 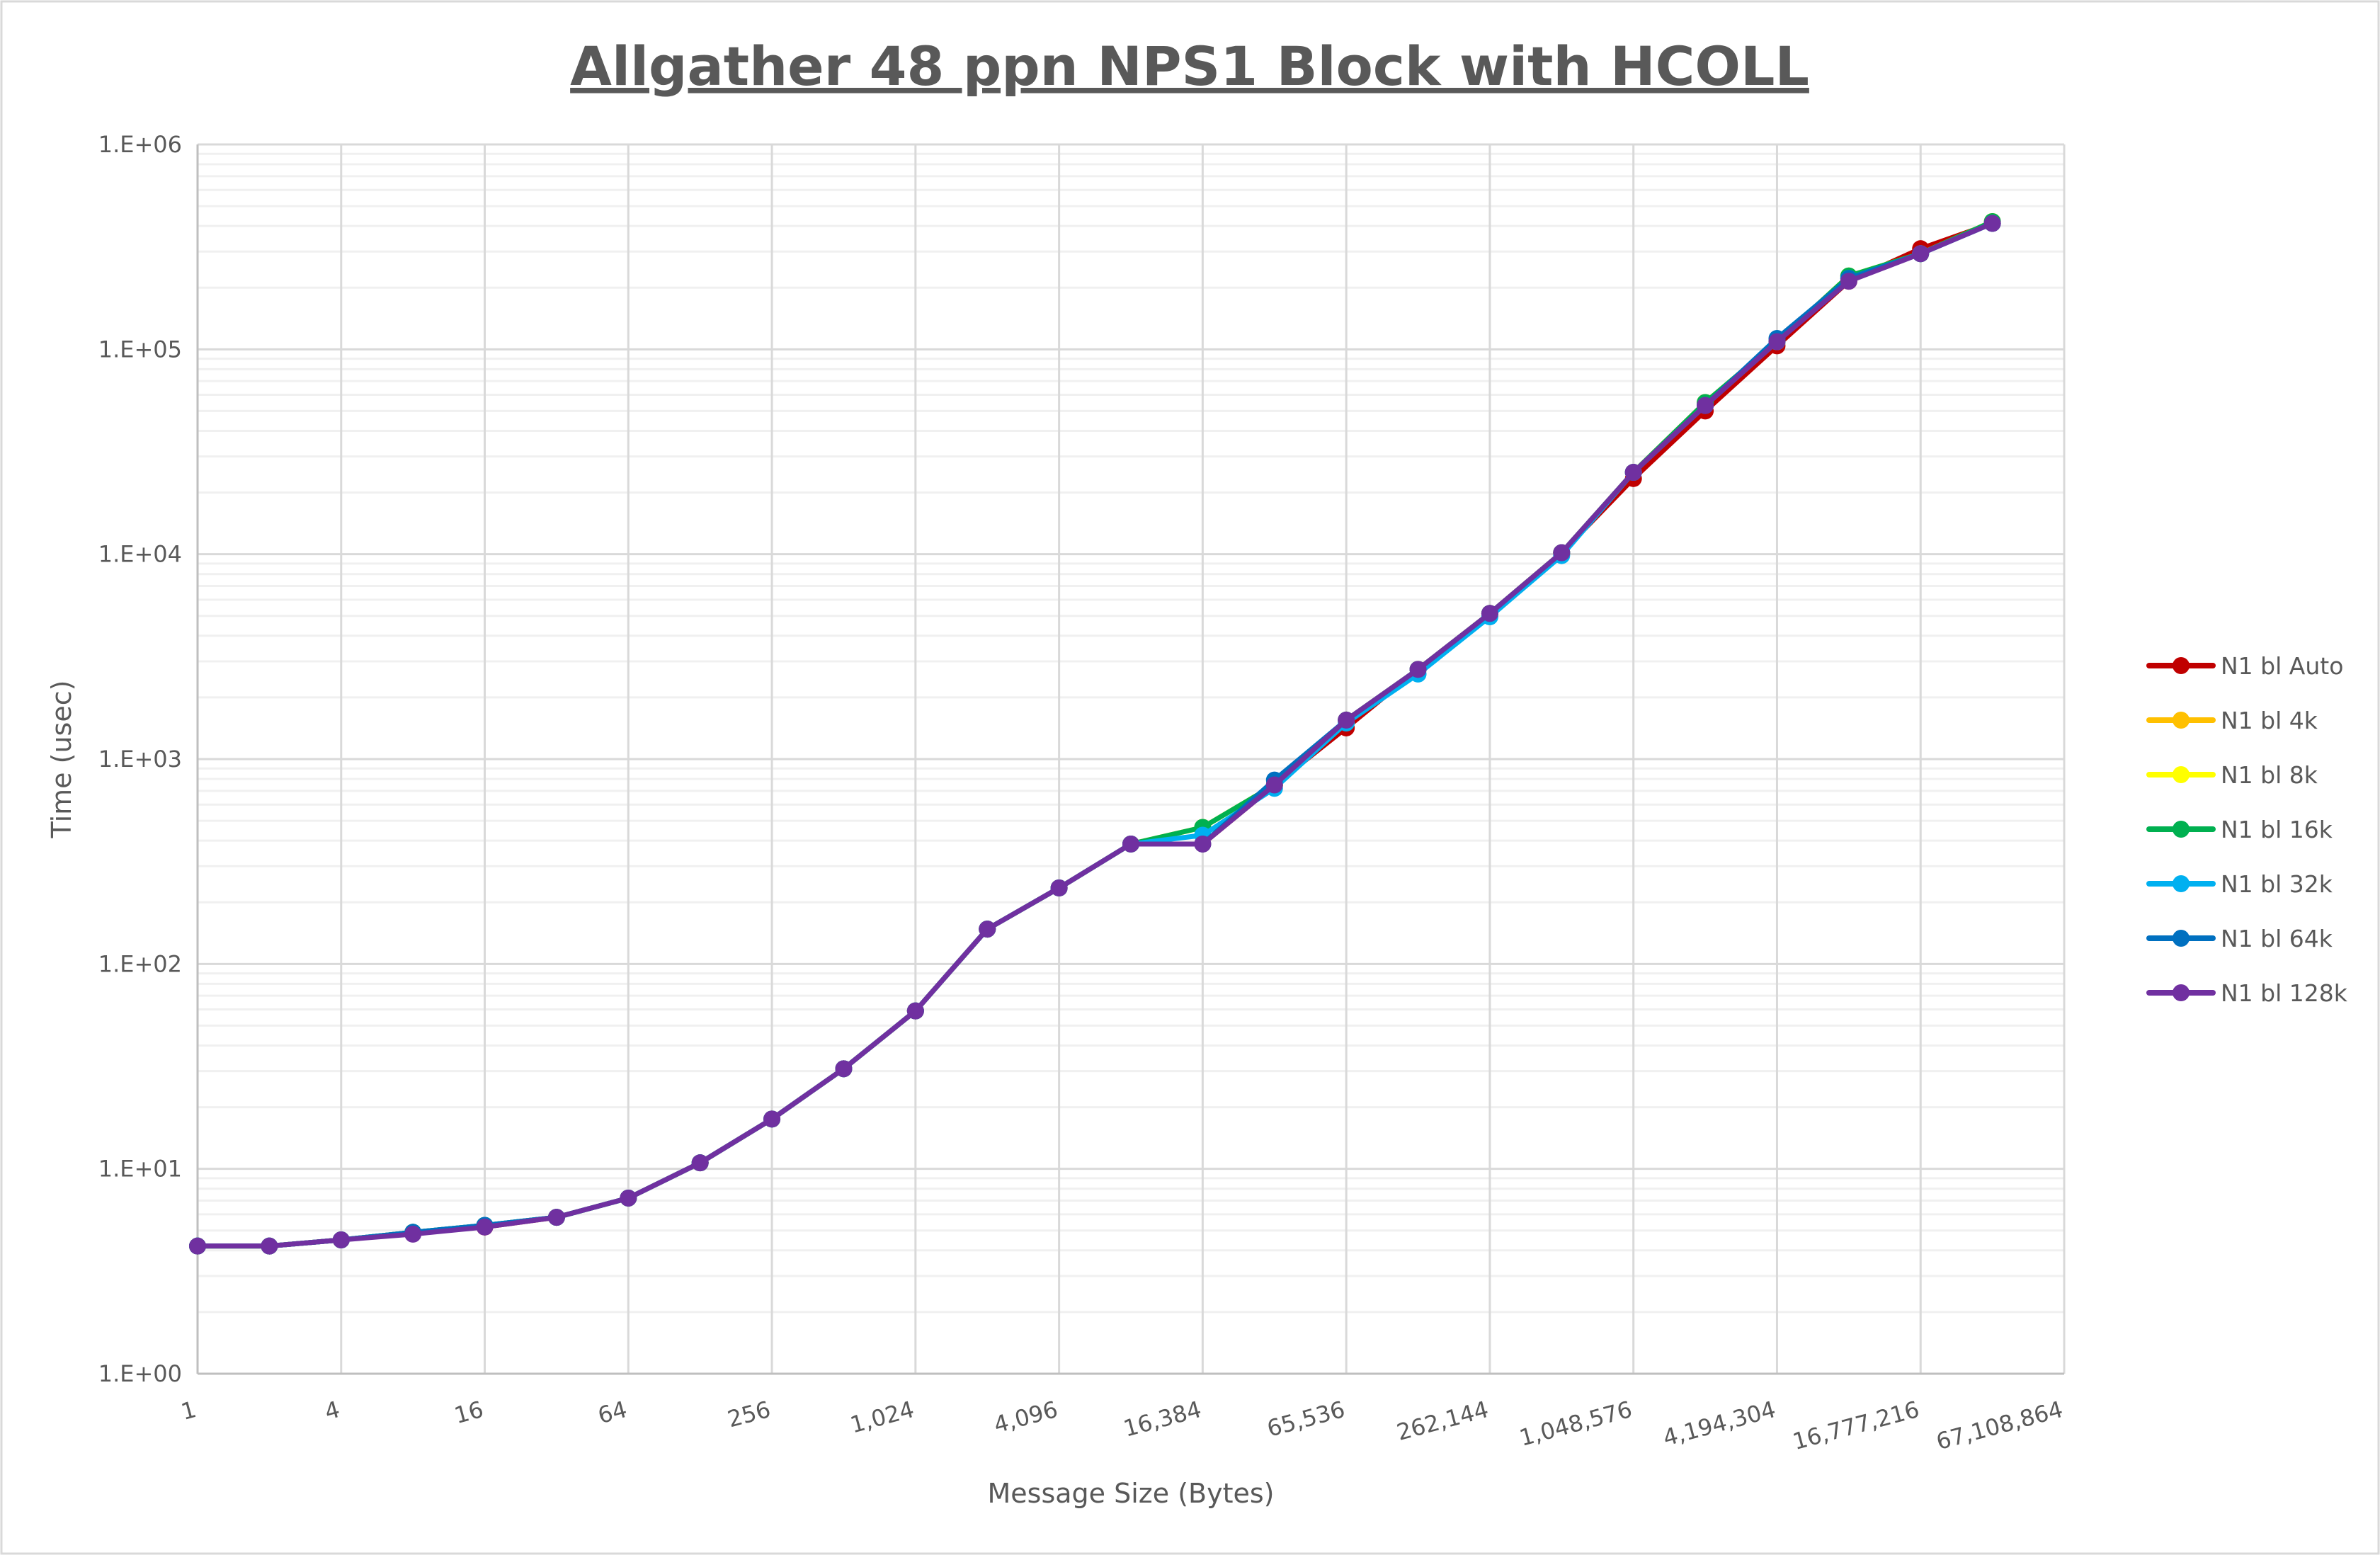 I want to click on y-tick-label: 1.E+04, so click(x=140, y=554).